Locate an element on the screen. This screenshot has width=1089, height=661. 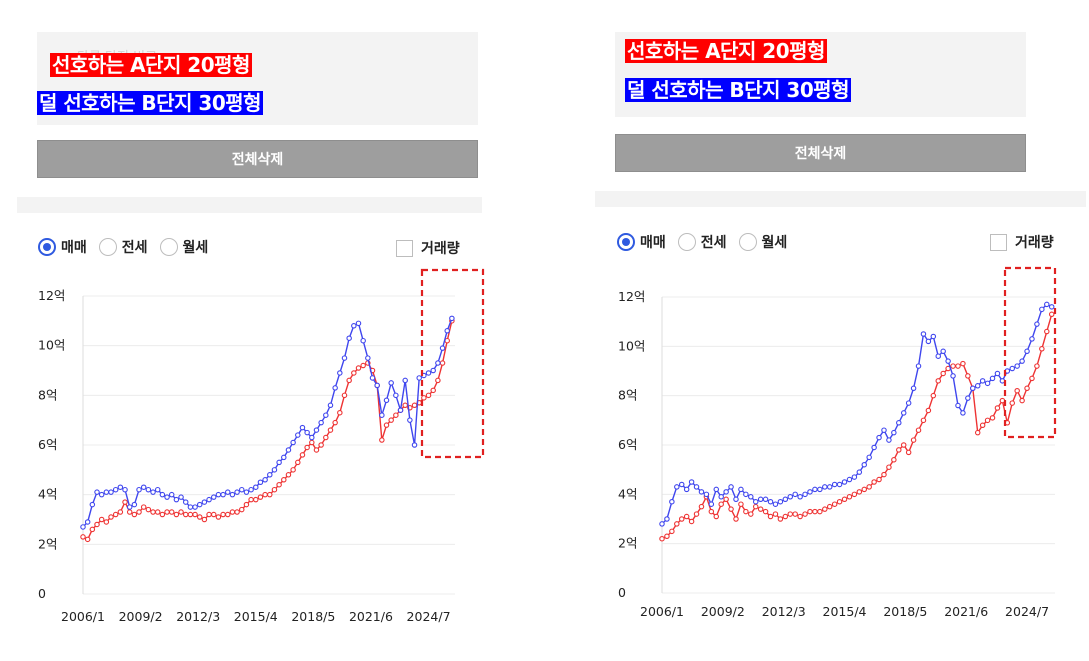
y-tick-label: 12억 is located at coordinates (51, 295).